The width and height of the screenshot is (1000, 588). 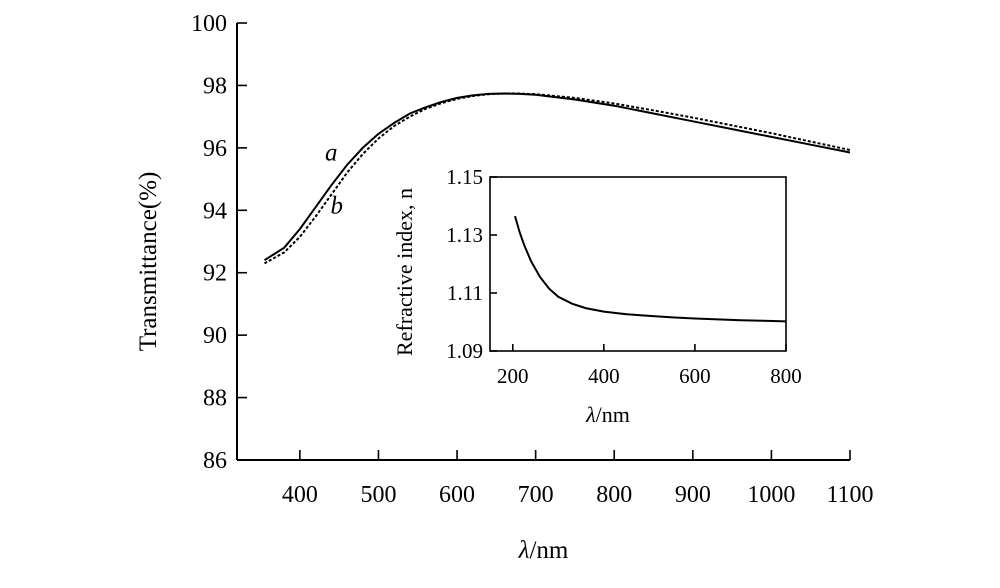 What do you see at coordinates (524, 550) in the screenshot?
I see `x-axis-label-symbol: λ` at bounding box center [524, 550].